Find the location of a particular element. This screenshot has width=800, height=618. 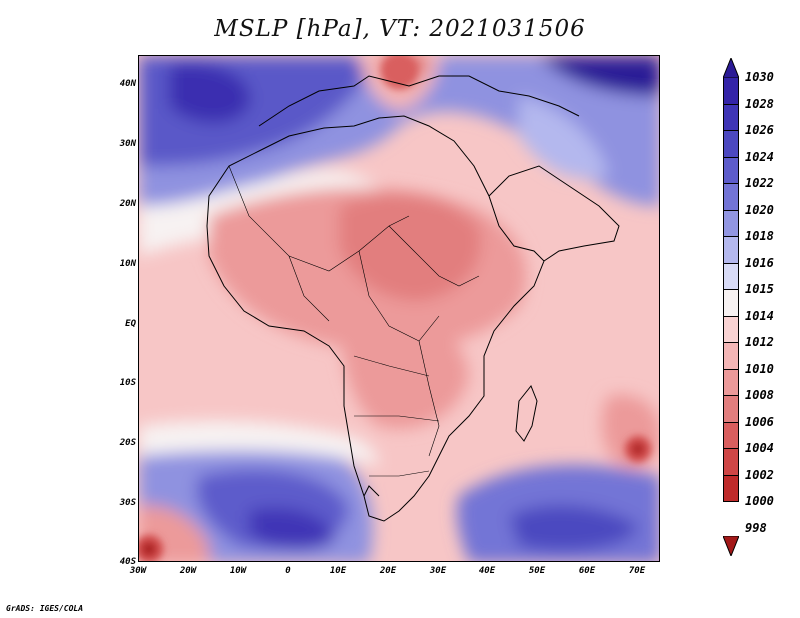

lon-label-20w: 20W is located at coordinates (188, 571).